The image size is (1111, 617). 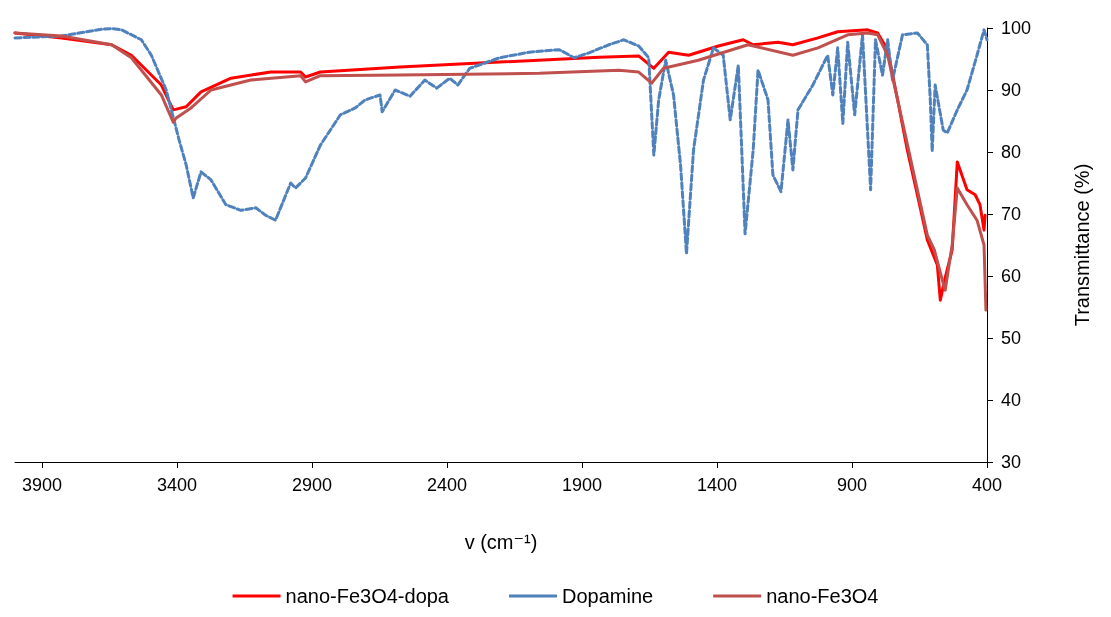 I want to click on legend-label: nano-Fe3O4-dopa, so click(x=367, y=596).